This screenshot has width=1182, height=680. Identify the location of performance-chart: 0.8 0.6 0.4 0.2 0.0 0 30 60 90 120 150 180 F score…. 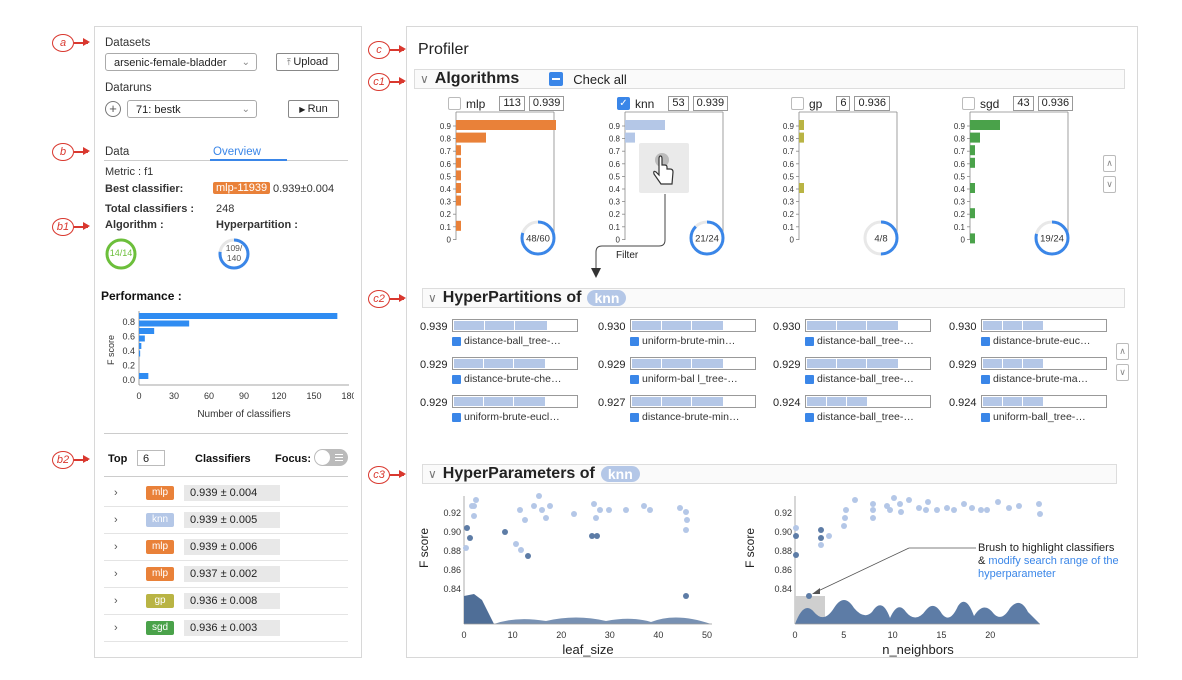
(230, 365).